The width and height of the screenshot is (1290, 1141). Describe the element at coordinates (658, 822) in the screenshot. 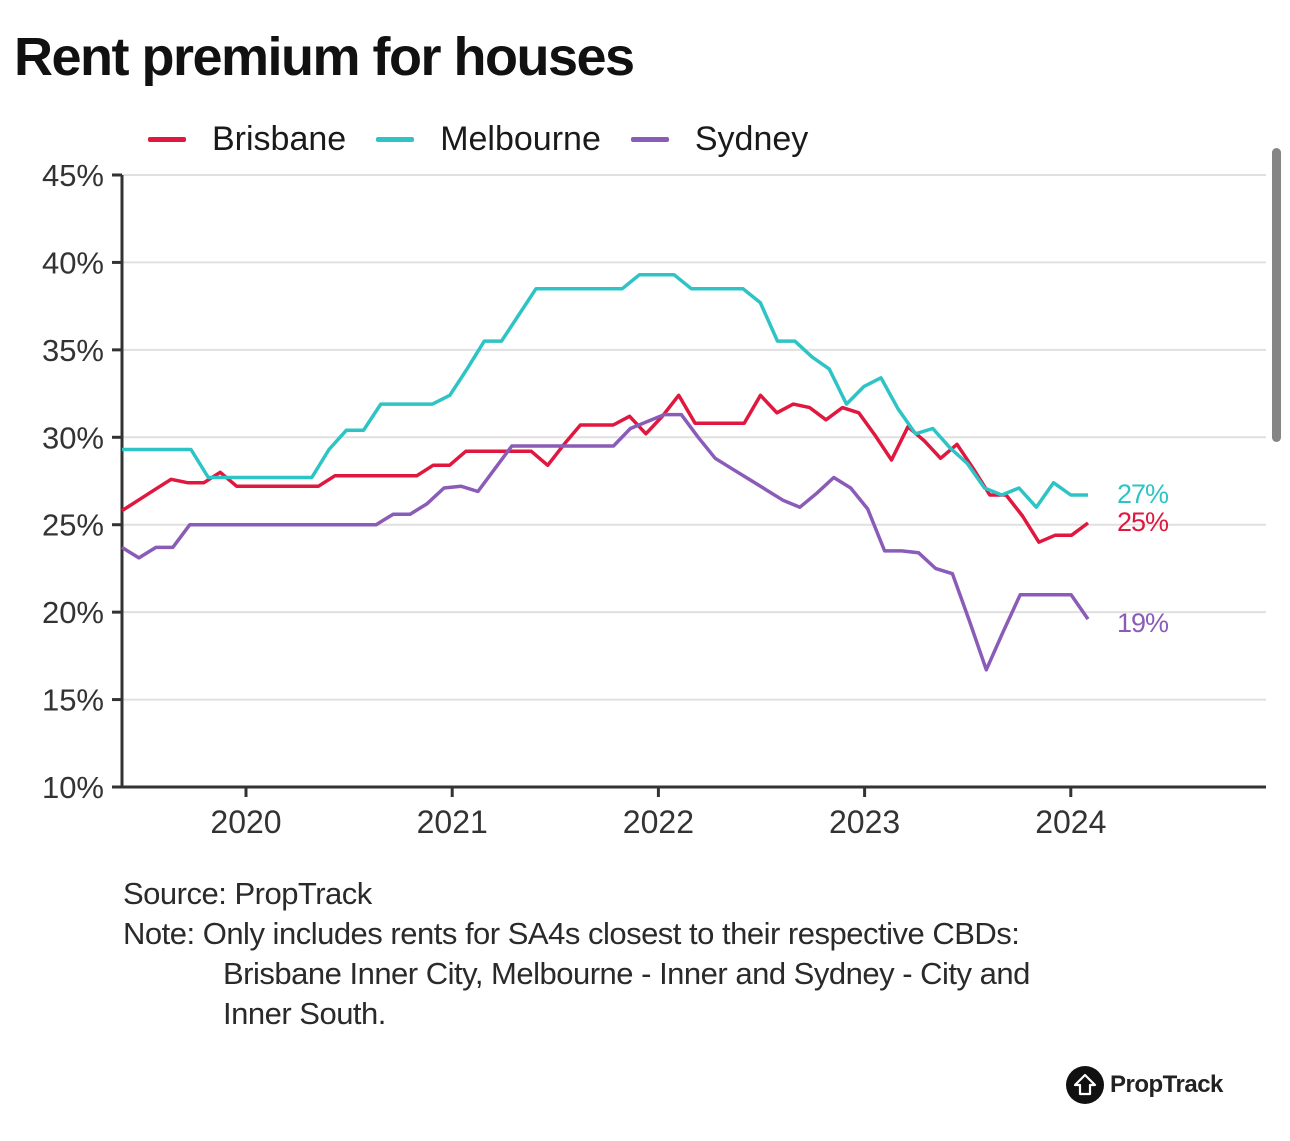

I see `x-tick-label: 2022` at that location.